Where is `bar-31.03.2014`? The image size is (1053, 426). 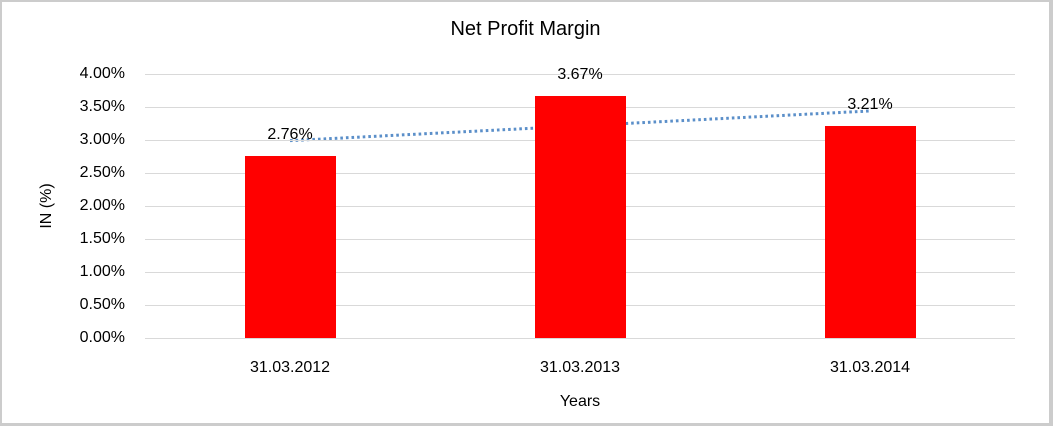 bar-31.03.2014 is located at coordinates (870, 232).